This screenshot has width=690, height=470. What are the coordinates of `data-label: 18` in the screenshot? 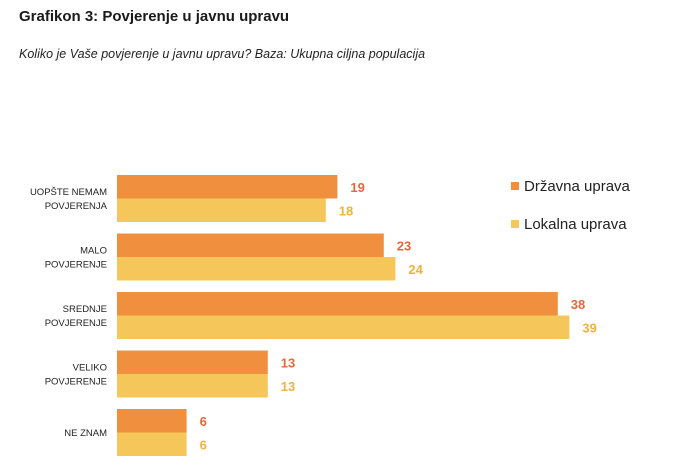 It's located at (346, 210).